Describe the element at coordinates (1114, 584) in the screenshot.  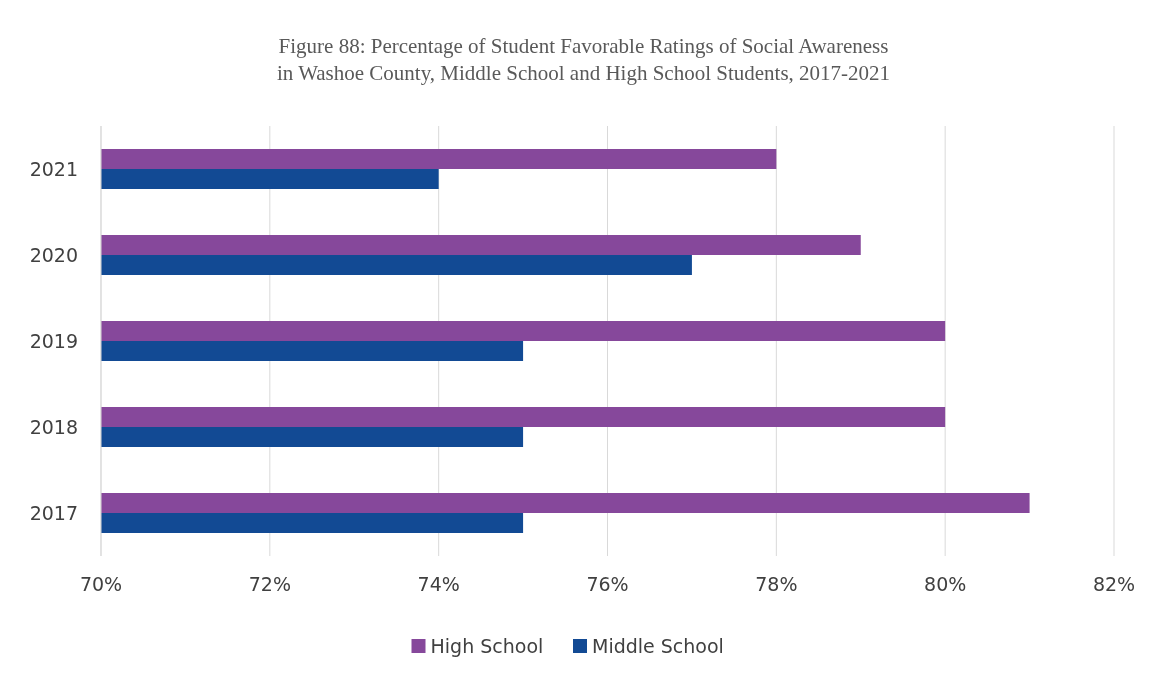
I see `x-tick-label: 82%` at that location.